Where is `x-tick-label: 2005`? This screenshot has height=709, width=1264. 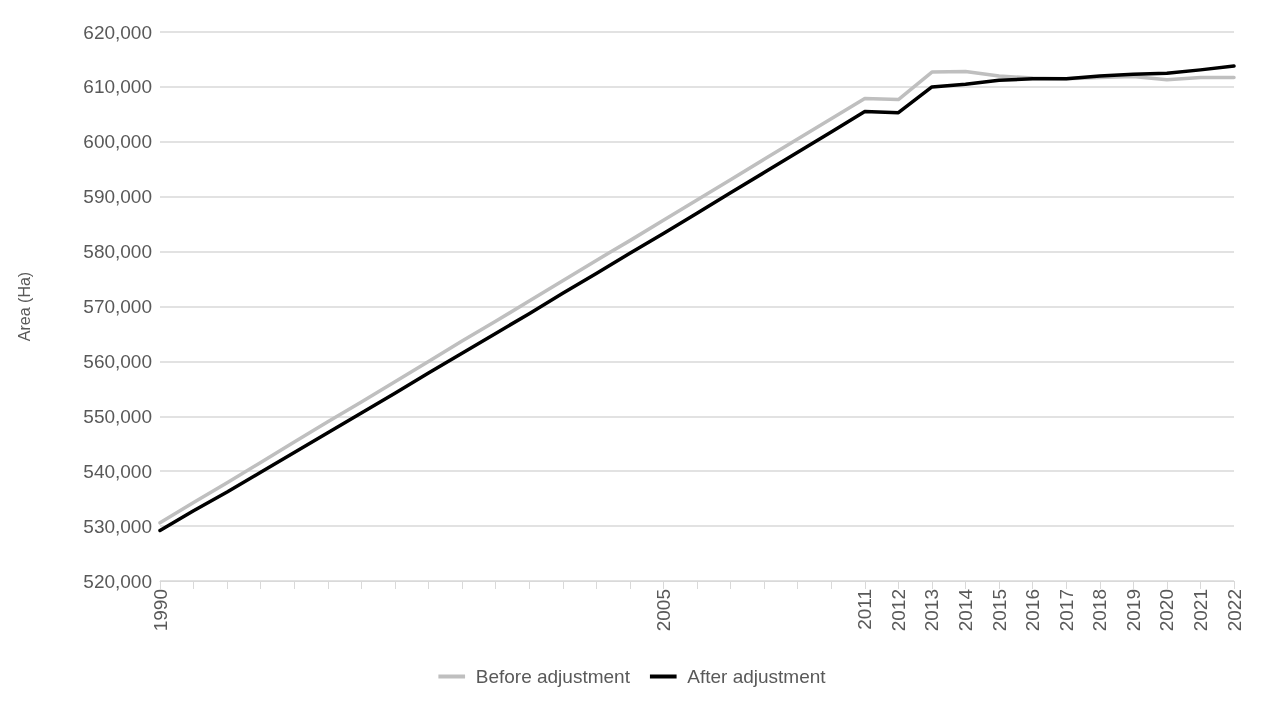 x-tick-label: 2005 is located at coordinates (663, 610).